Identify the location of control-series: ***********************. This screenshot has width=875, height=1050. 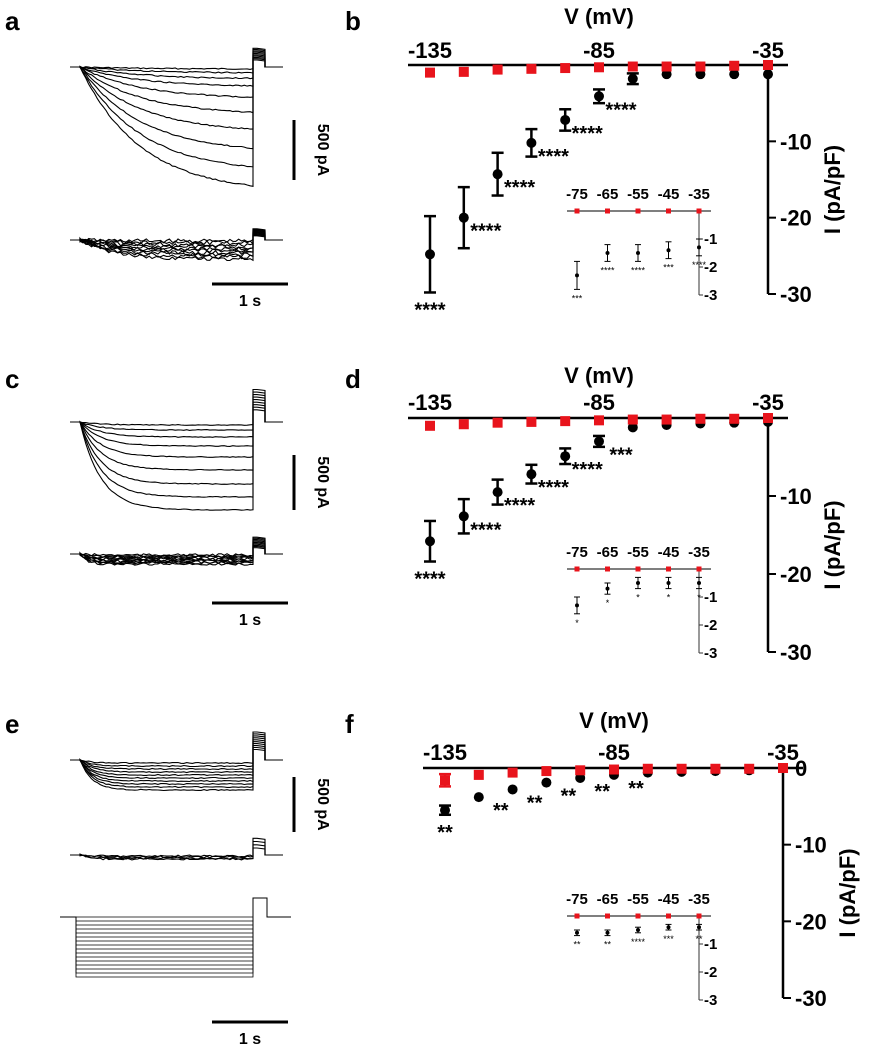
(593, 503).